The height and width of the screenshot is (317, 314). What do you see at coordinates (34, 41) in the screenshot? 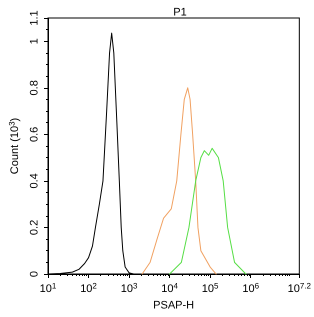
I see `y-tick-label: 1` at bounding box center [34, 41].